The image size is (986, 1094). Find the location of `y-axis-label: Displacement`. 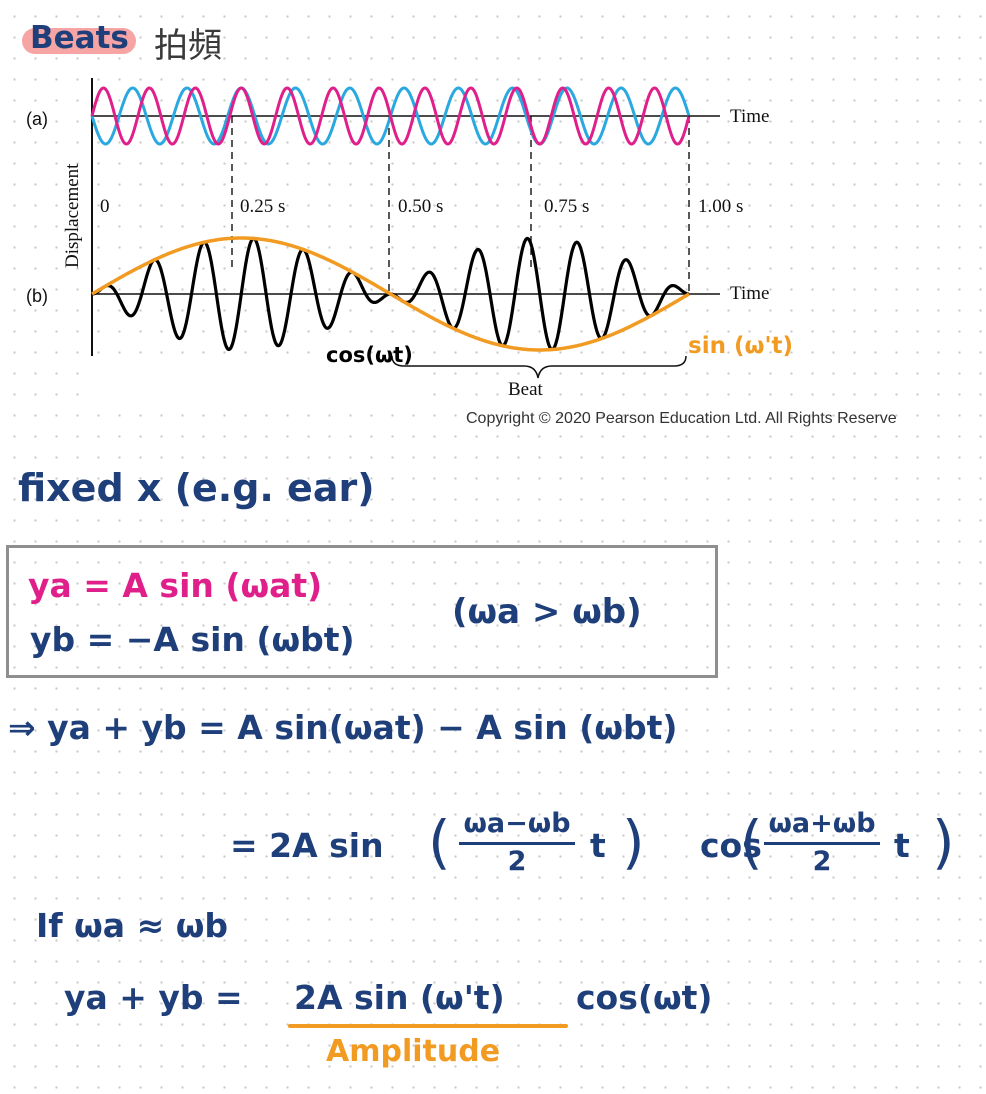

y-axis-label: Displacement is located at coordinates (72, 215).